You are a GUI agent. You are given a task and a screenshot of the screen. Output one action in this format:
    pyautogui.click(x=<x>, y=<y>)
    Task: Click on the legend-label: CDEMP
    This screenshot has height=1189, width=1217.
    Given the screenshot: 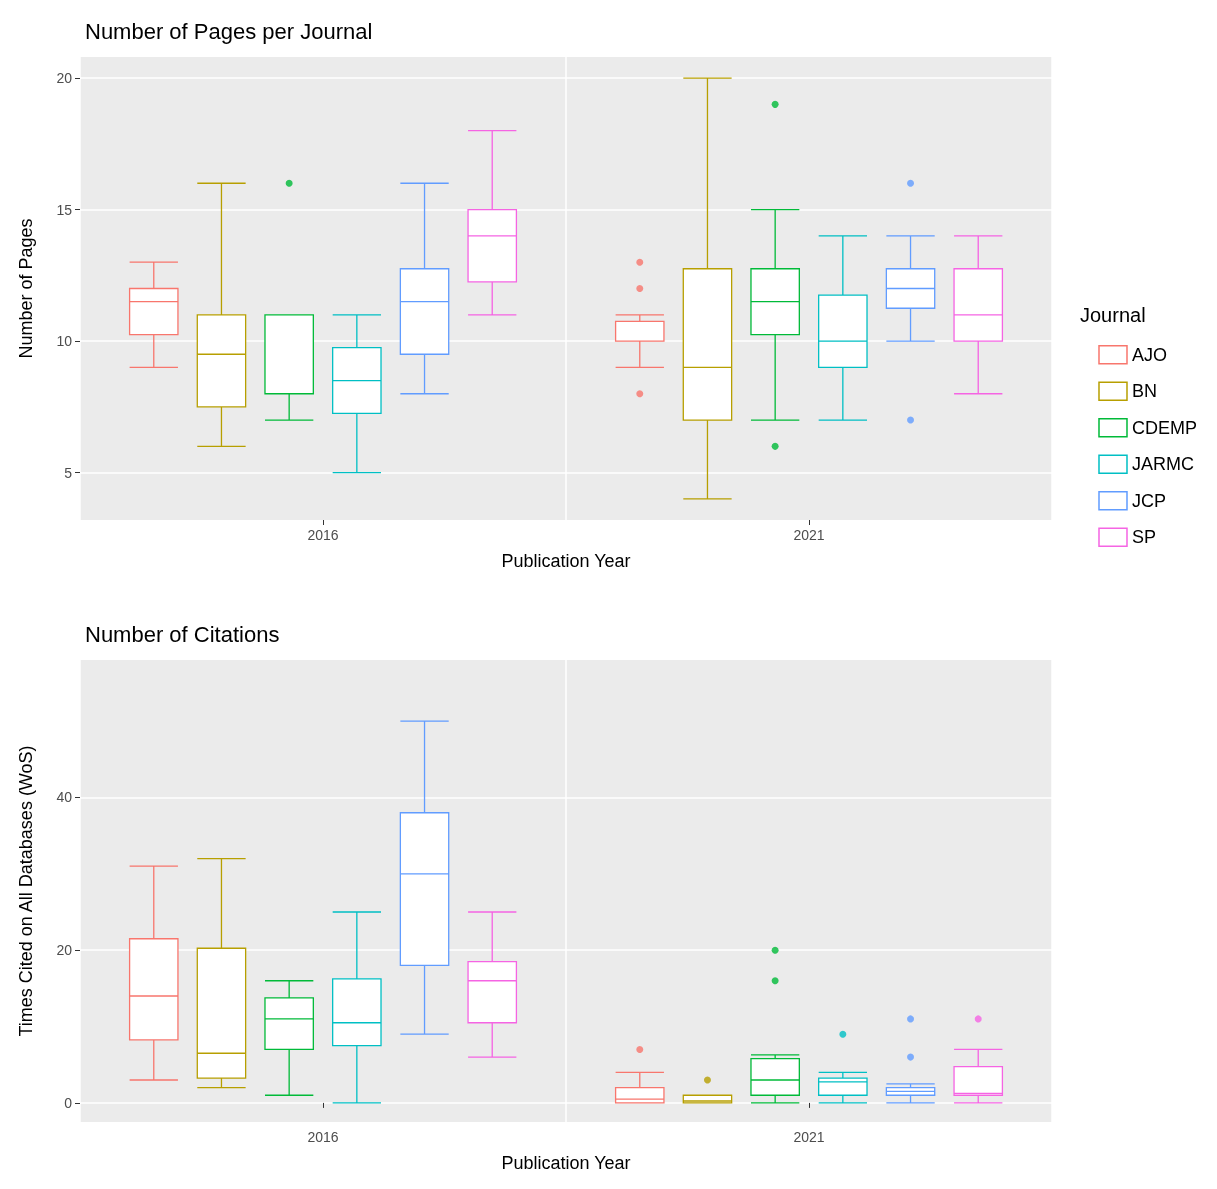 What is the action you would take?
    pyautogui.click(x=1165, y=427)
    